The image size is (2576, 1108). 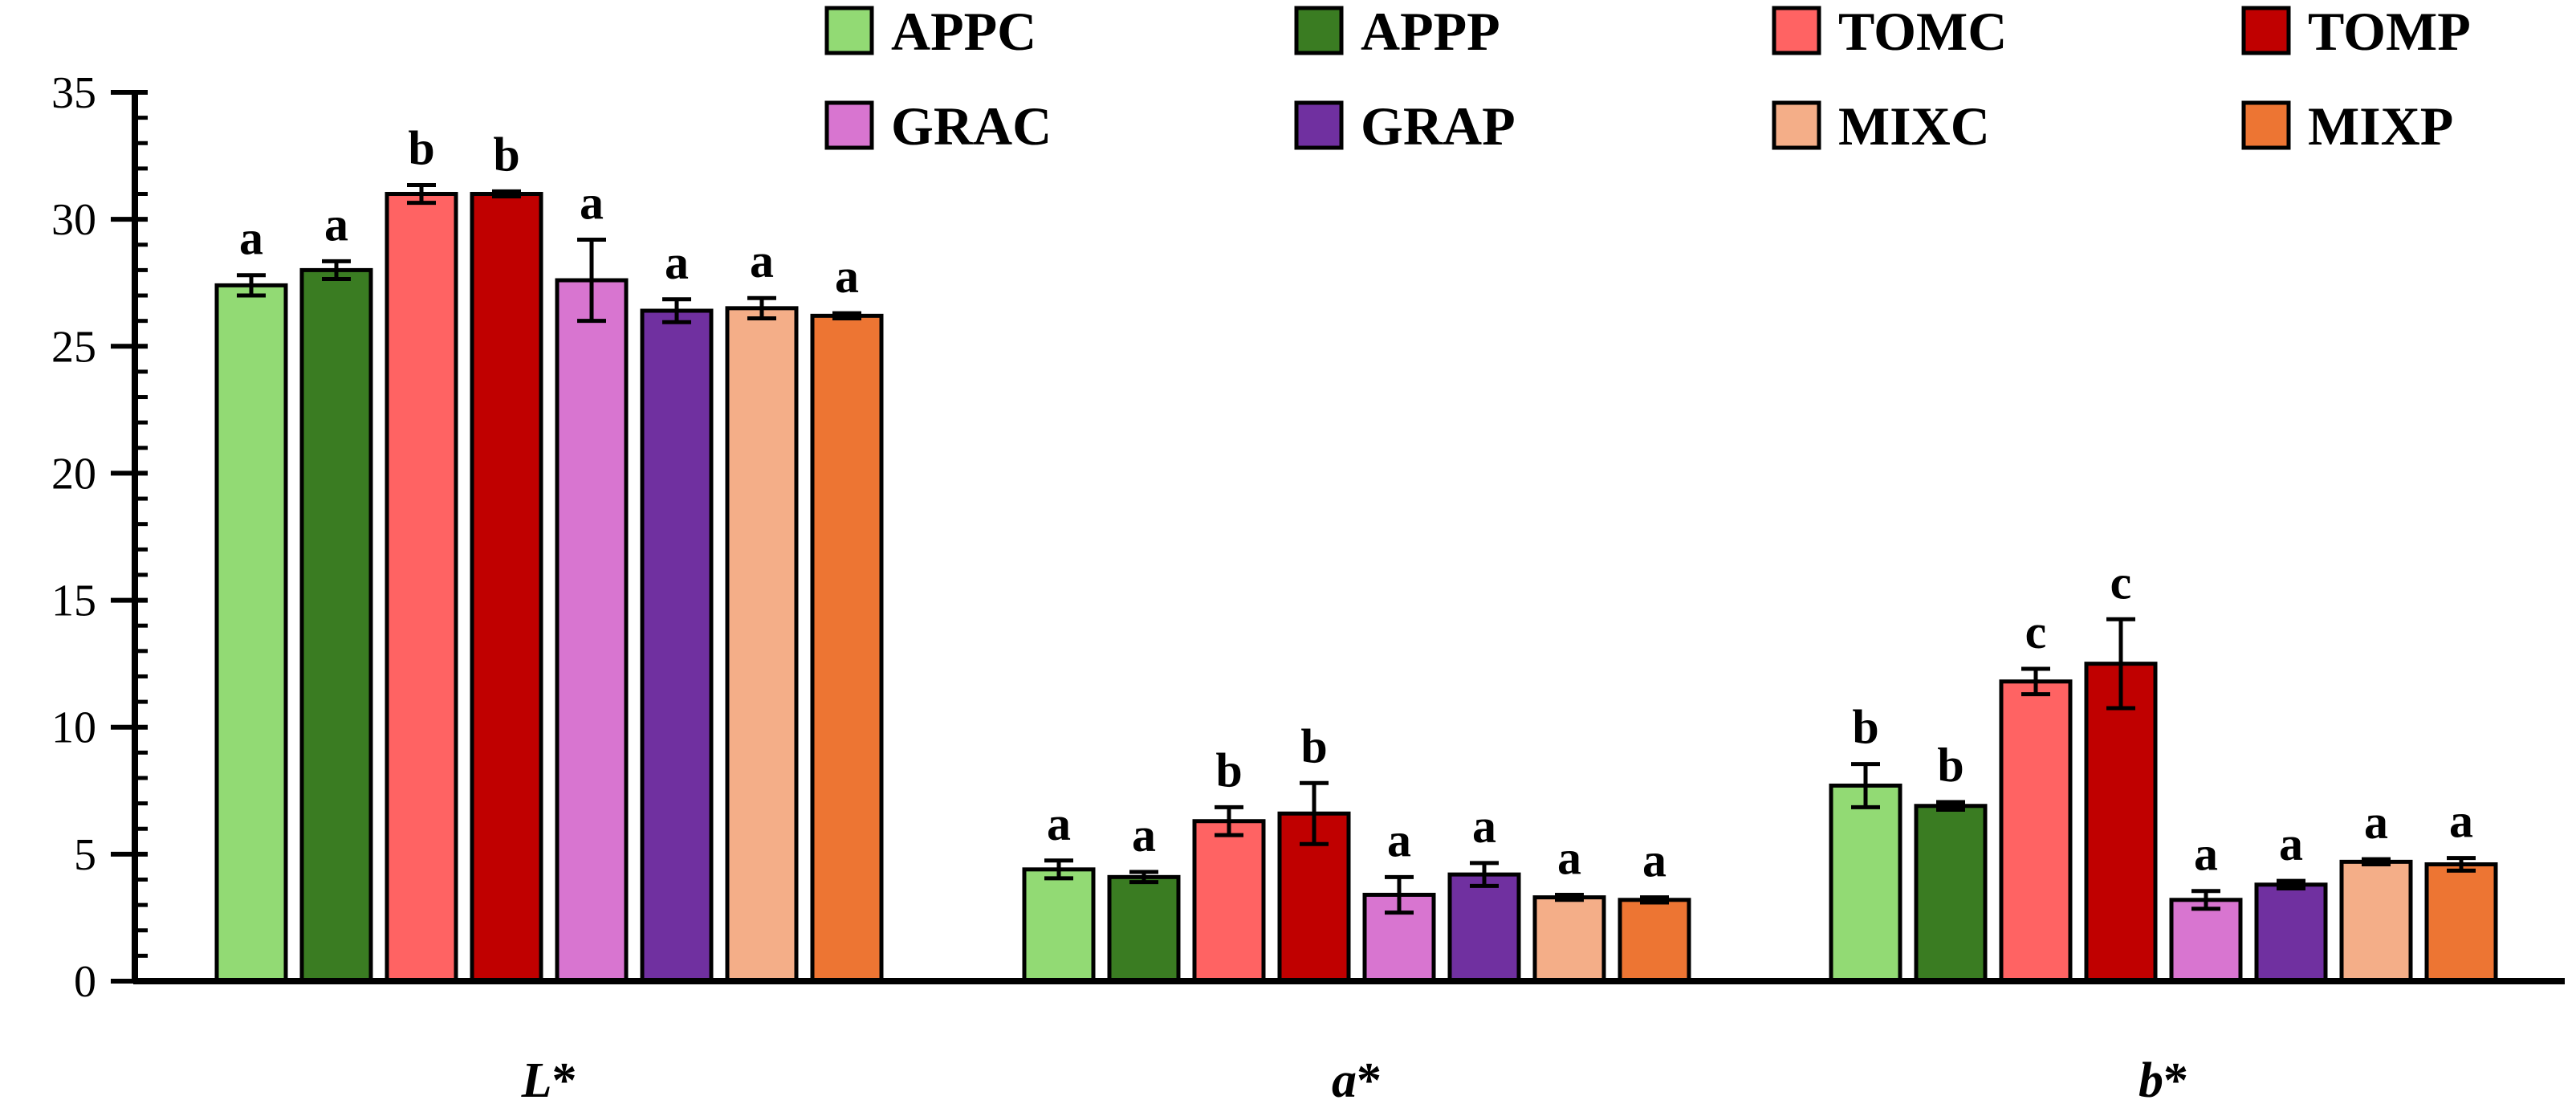 What do you see at coordinates (1430, 31) in the screenshot?
I see `legend-label-appp: APPP` at bounding box center [1430, 31].